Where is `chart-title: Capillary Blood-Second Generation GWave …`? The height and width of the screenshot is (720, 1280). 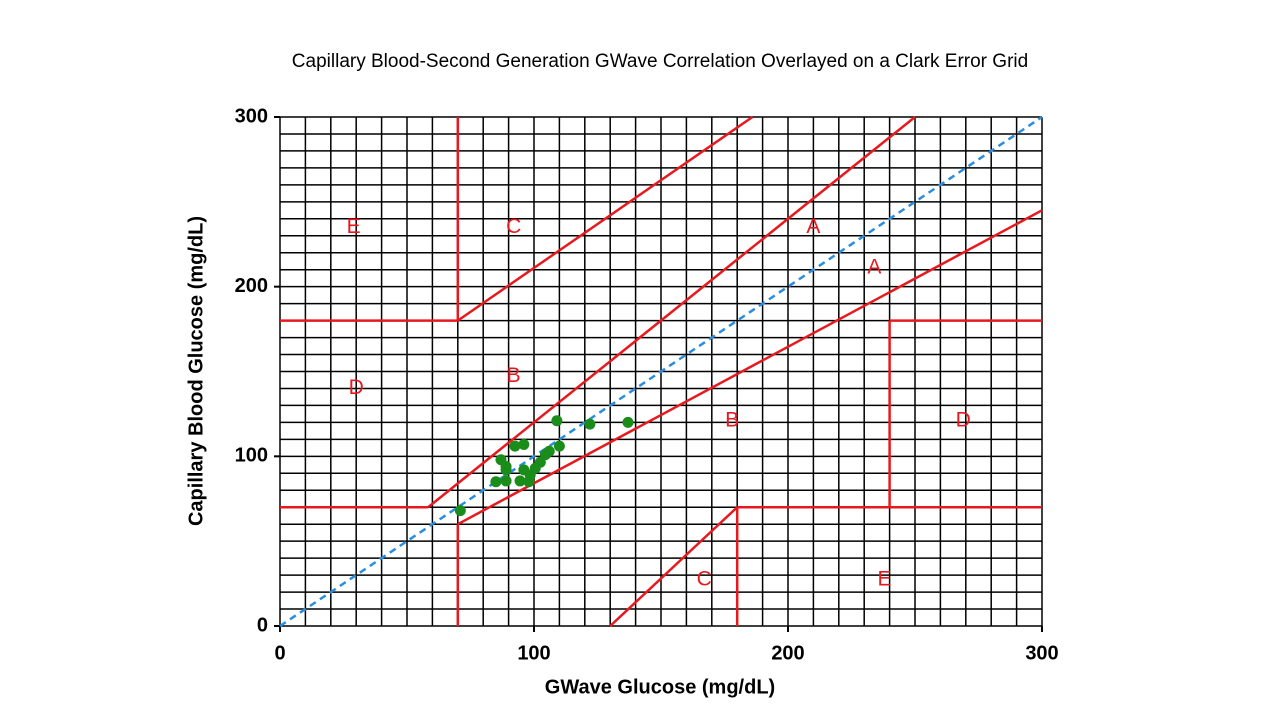 chart-title: Capillary Blood-Second Generation GWave … is located at coordinates (660, 61).